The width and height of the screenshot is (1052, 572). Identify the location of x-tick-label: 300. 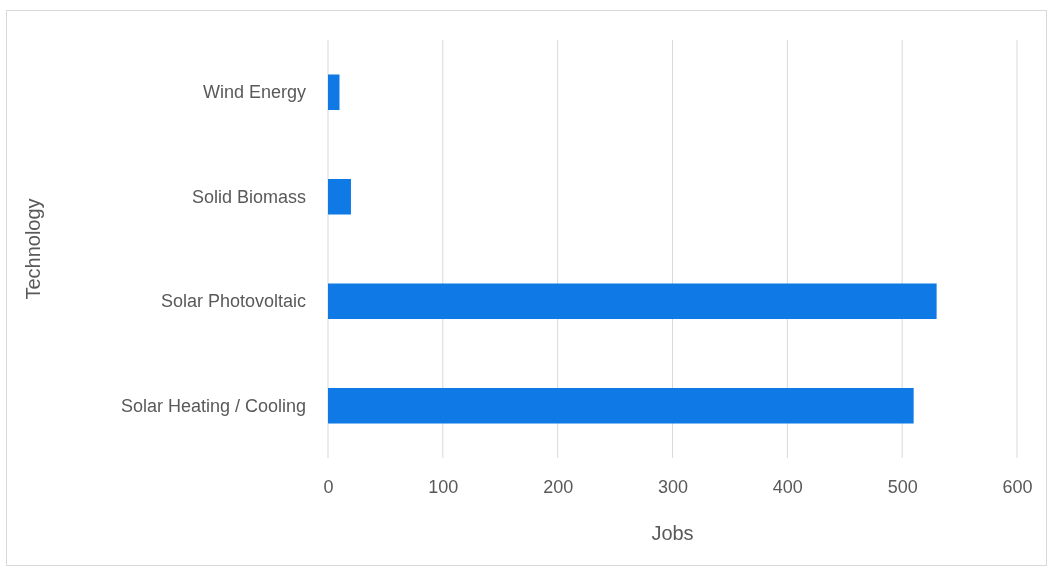
(673, 486).